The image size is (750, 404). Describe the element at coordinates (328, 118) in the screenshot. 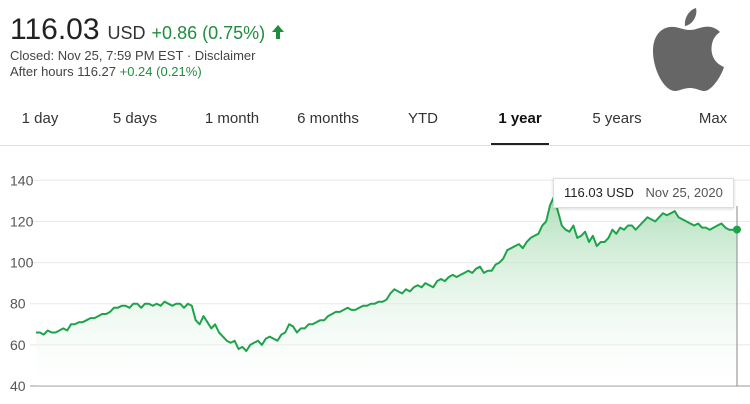

I see `tab-6-months: 6 months` at that location.